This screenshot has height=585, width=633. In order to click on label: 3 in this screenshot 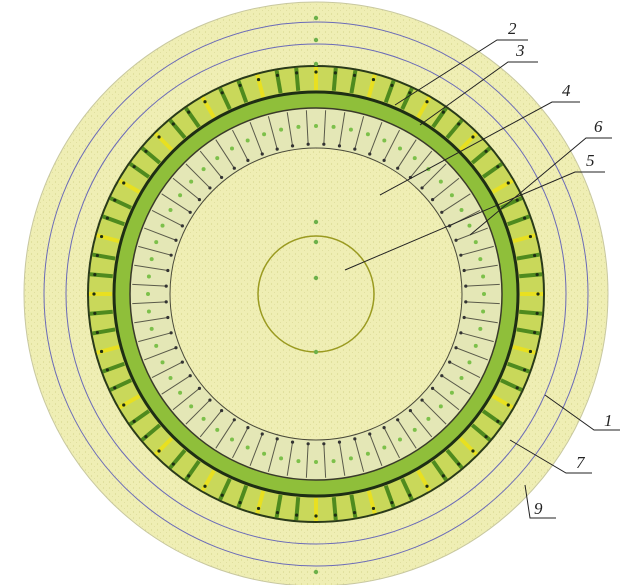, I will do `click(520, 50)`.